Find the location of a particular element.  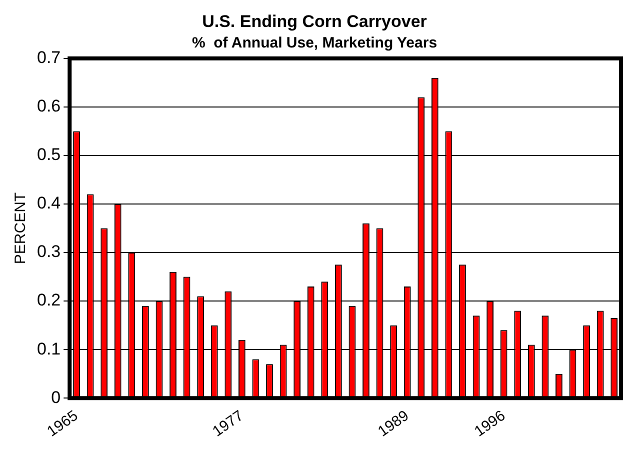

y-tick-label: 0.1 is located at coordinates (48, 348).